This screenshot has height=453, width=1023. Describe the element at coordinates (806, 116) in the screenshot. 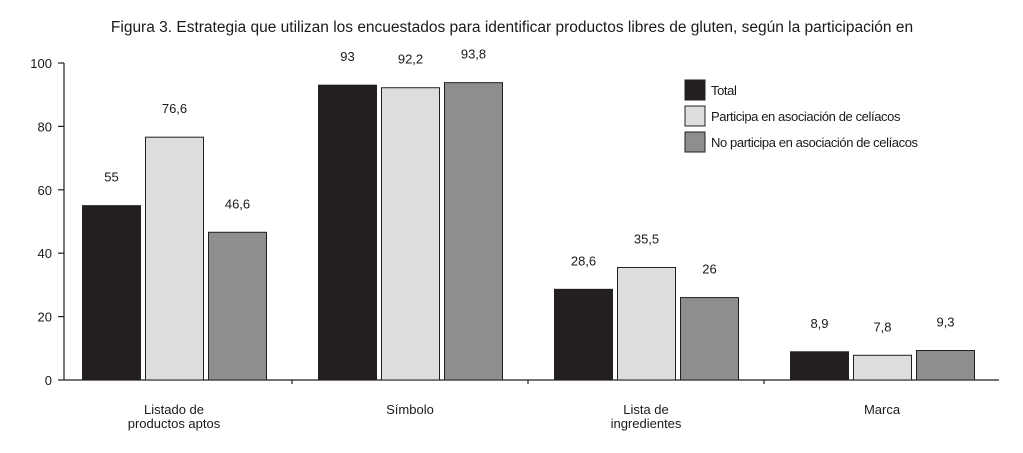

I see `legend-label: Participa en asociación de celíacos` at that location.